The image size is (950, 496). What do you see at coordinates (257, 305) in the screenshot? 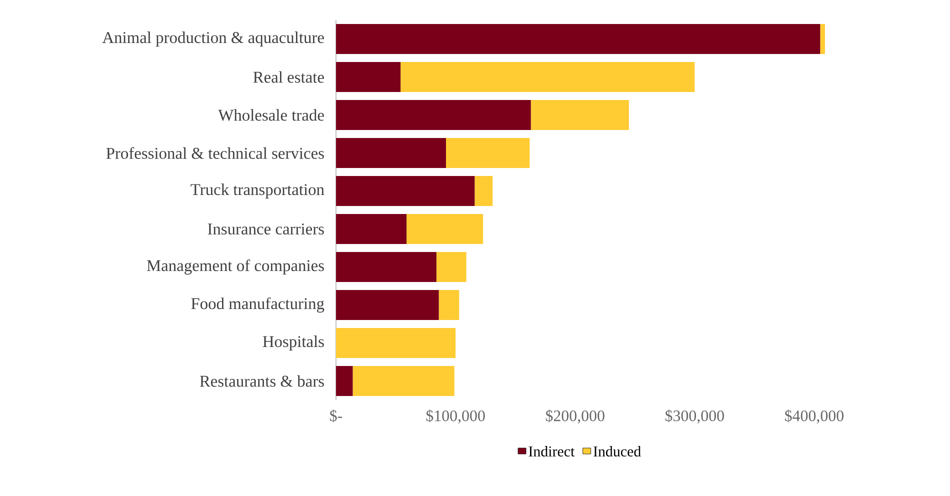
I see `y-tick-label: Food manufacturing` at bounding box center [257, 305].